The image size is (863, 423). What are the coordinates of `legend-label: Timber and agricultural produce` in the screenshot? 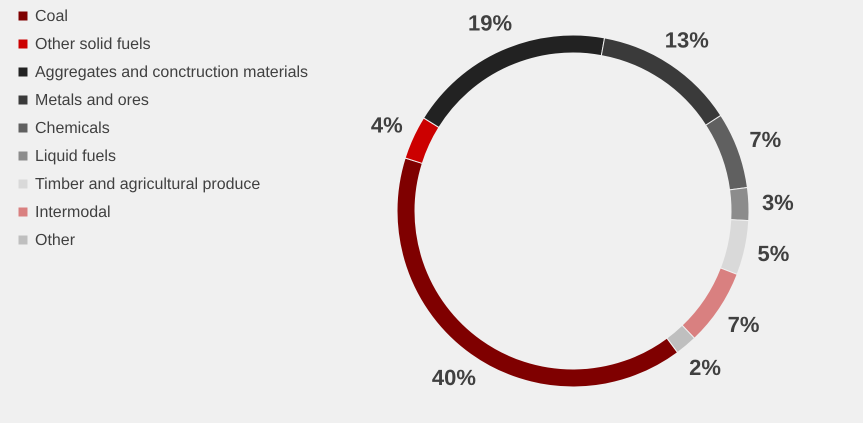 It's located at (147, 184).